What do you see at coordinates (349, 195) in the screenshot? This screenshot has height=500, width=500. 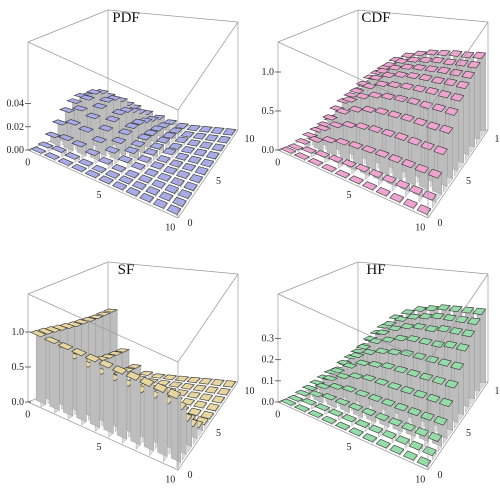 I see `cdf-x-tick-label: 5` at bounding box center [349, 195].